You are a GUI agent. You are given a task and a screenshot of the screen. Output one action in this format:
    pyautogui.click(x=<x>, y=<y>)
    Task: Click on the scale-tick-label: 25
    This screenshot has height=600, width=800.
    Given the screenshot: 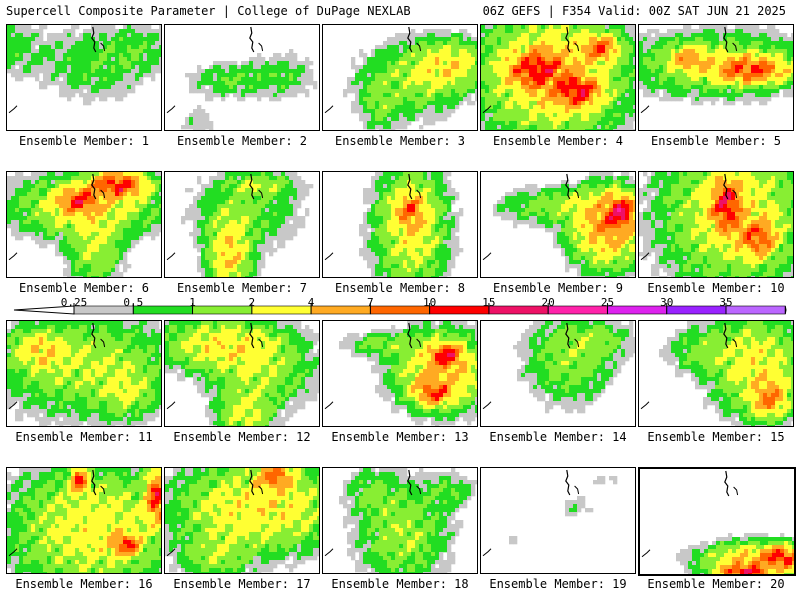 What is the action you would take?
    pyautogui.click(x=607, y=302)
    